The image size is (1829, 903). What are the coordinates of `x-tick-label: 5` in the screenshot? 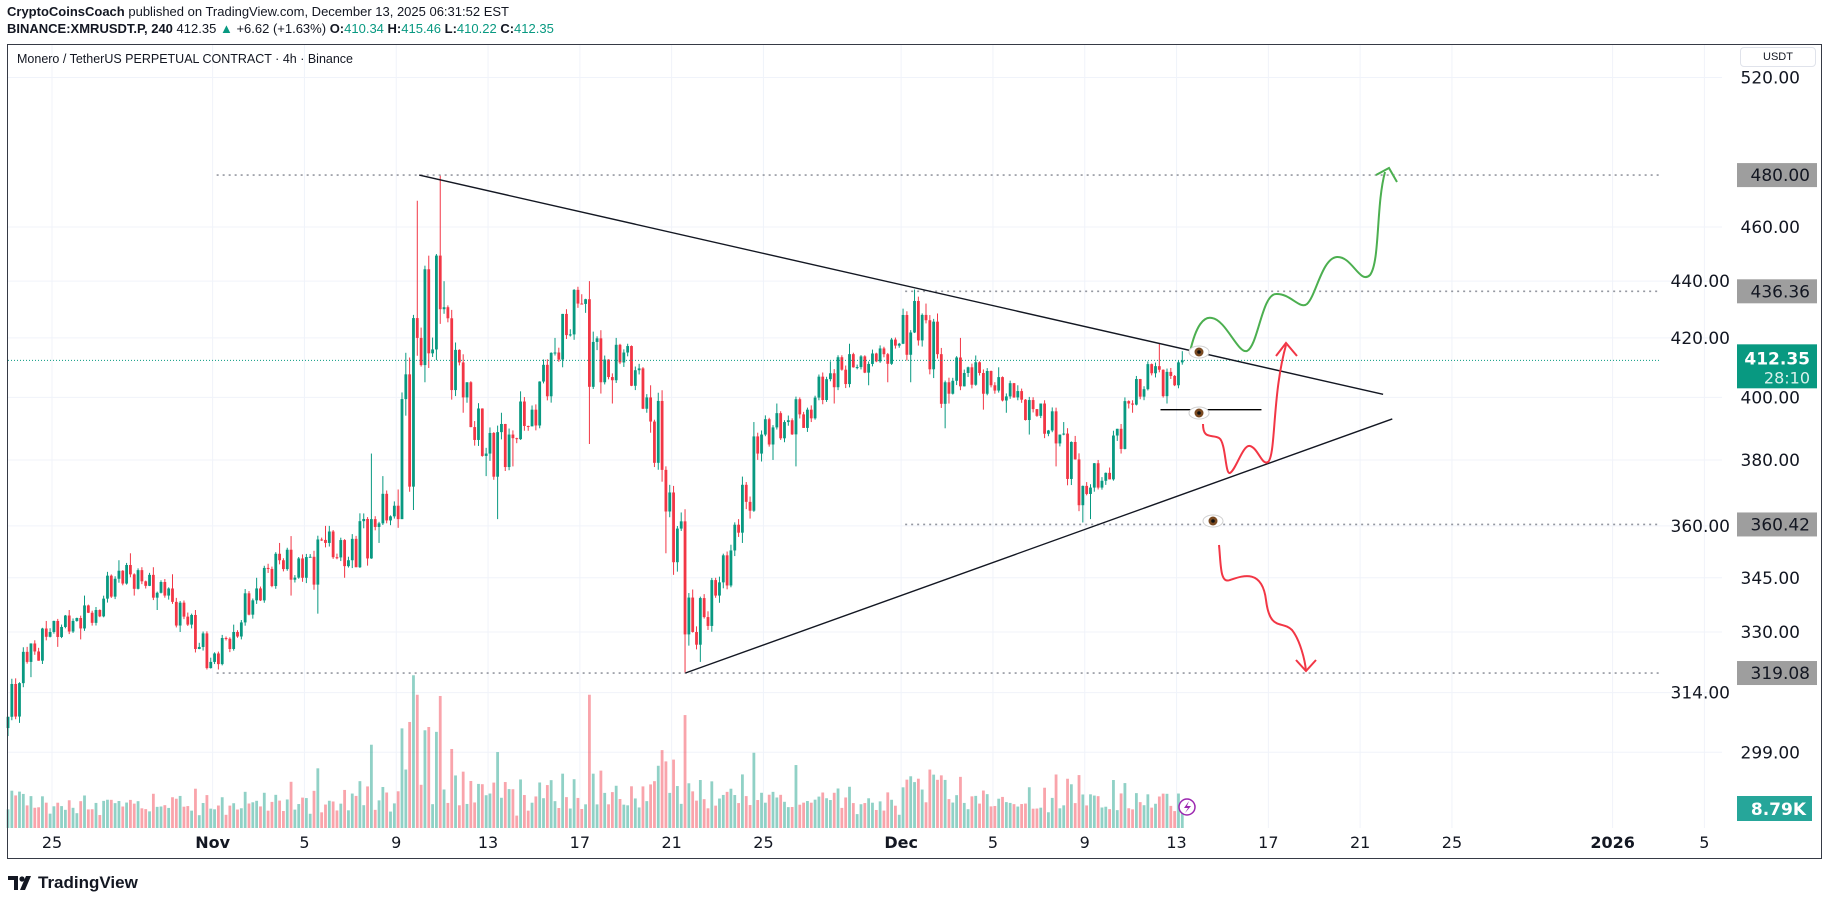 It's located at (304, 842).